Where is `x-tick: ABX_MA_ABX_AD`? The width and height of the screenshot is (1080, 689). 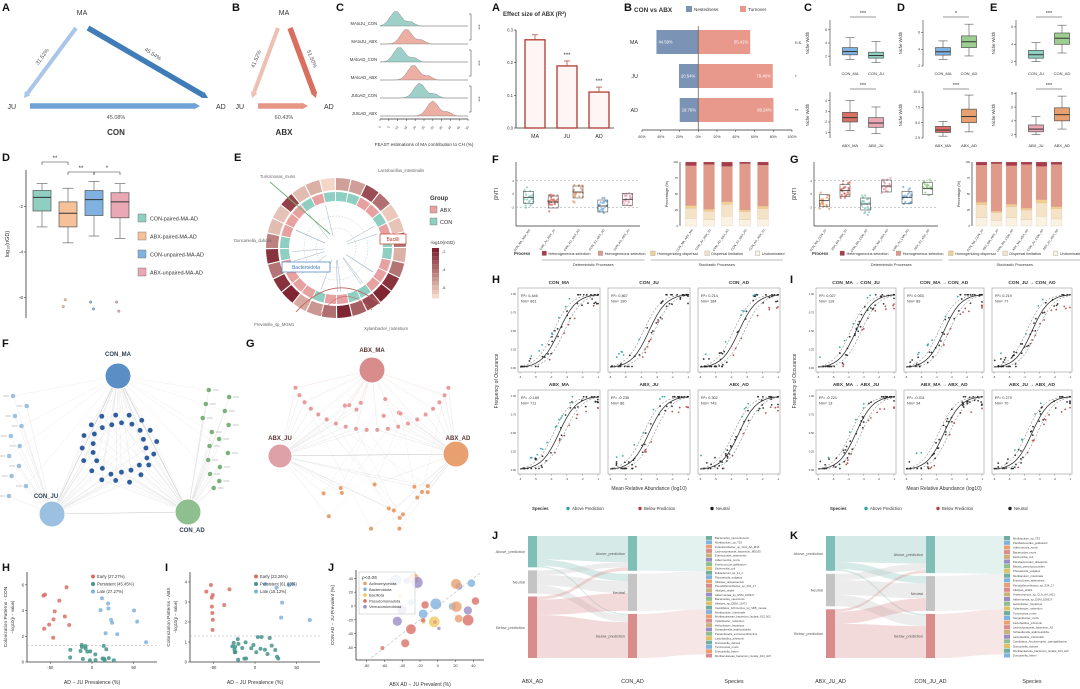 x-tick: ABX_MA_ABX_AD is located at coordinates (880, 240).